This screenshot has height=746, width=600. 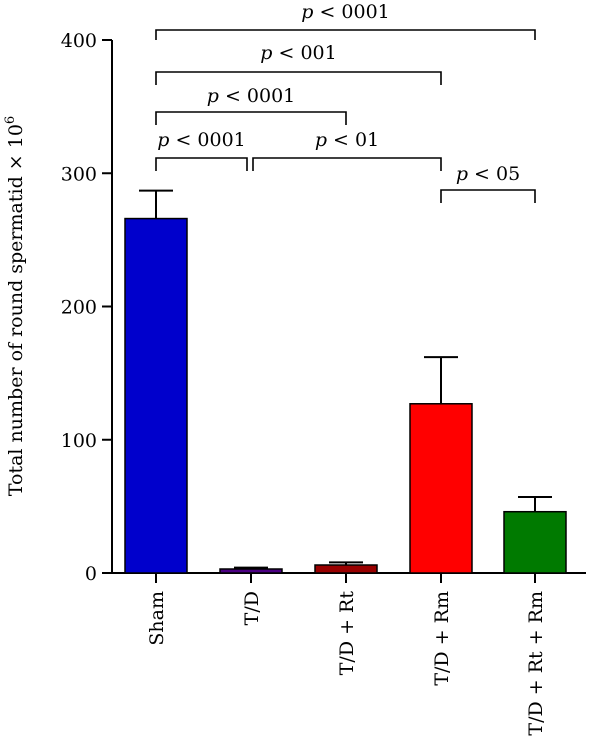 What do you see at coordinates (442, 638) in the screenshot?
I see `x-tick-label: T/D + Rm` at bounding box center [442, 638].